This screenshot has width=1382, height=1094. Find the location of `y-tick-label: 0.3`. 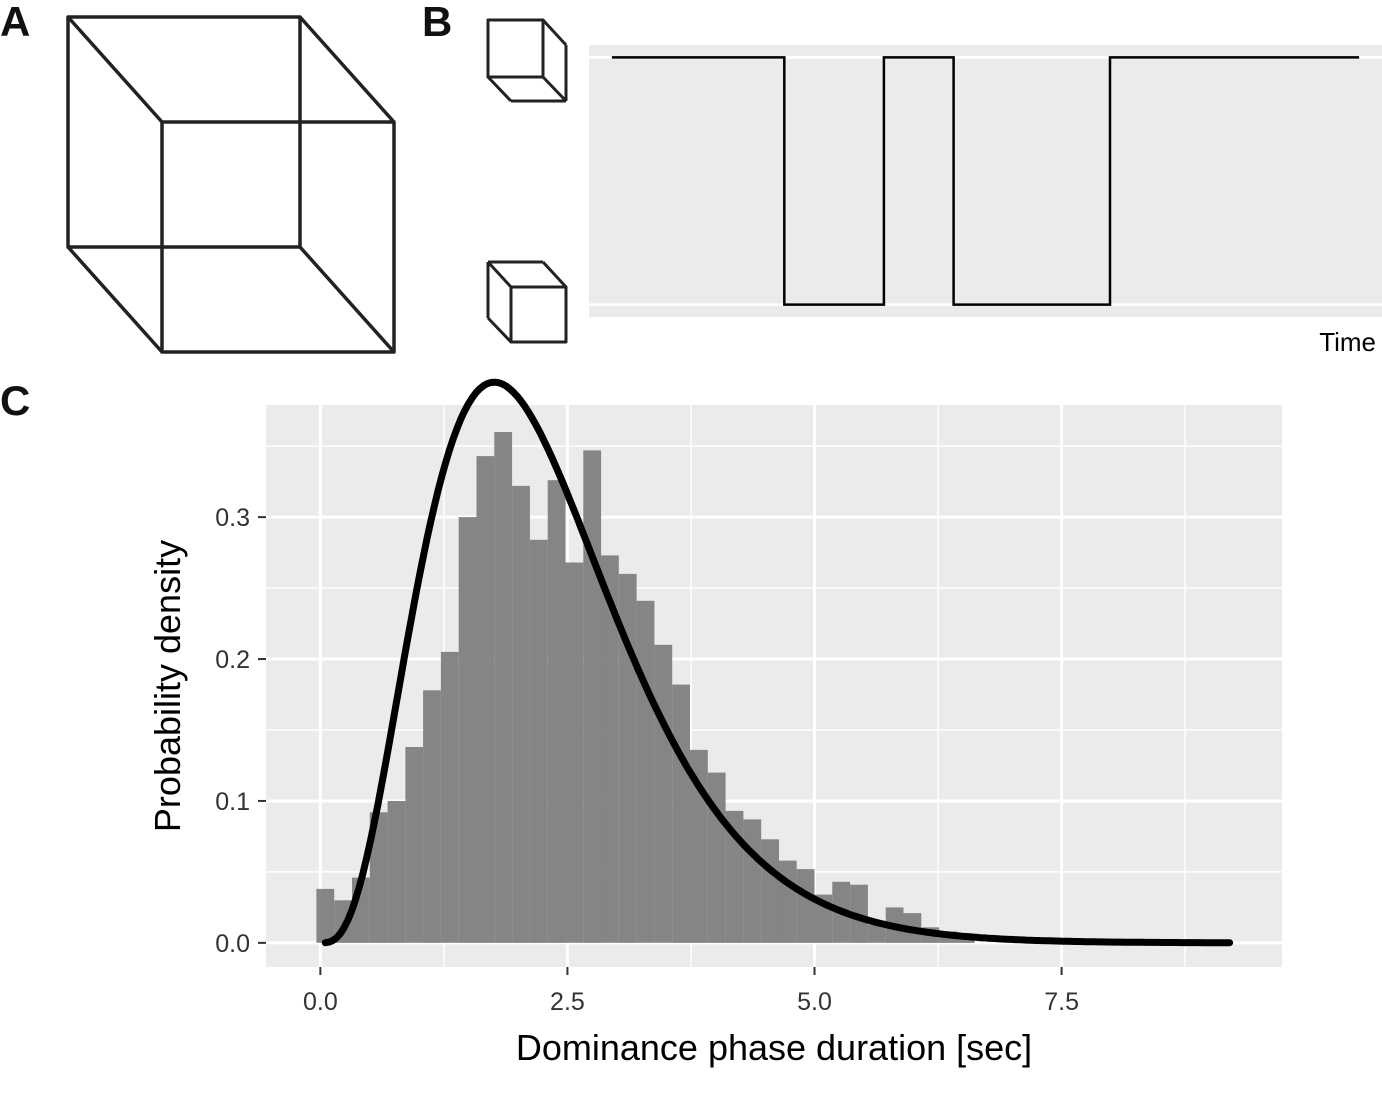

y-tick-label: 0.3 is located at coordinates (232, 518).